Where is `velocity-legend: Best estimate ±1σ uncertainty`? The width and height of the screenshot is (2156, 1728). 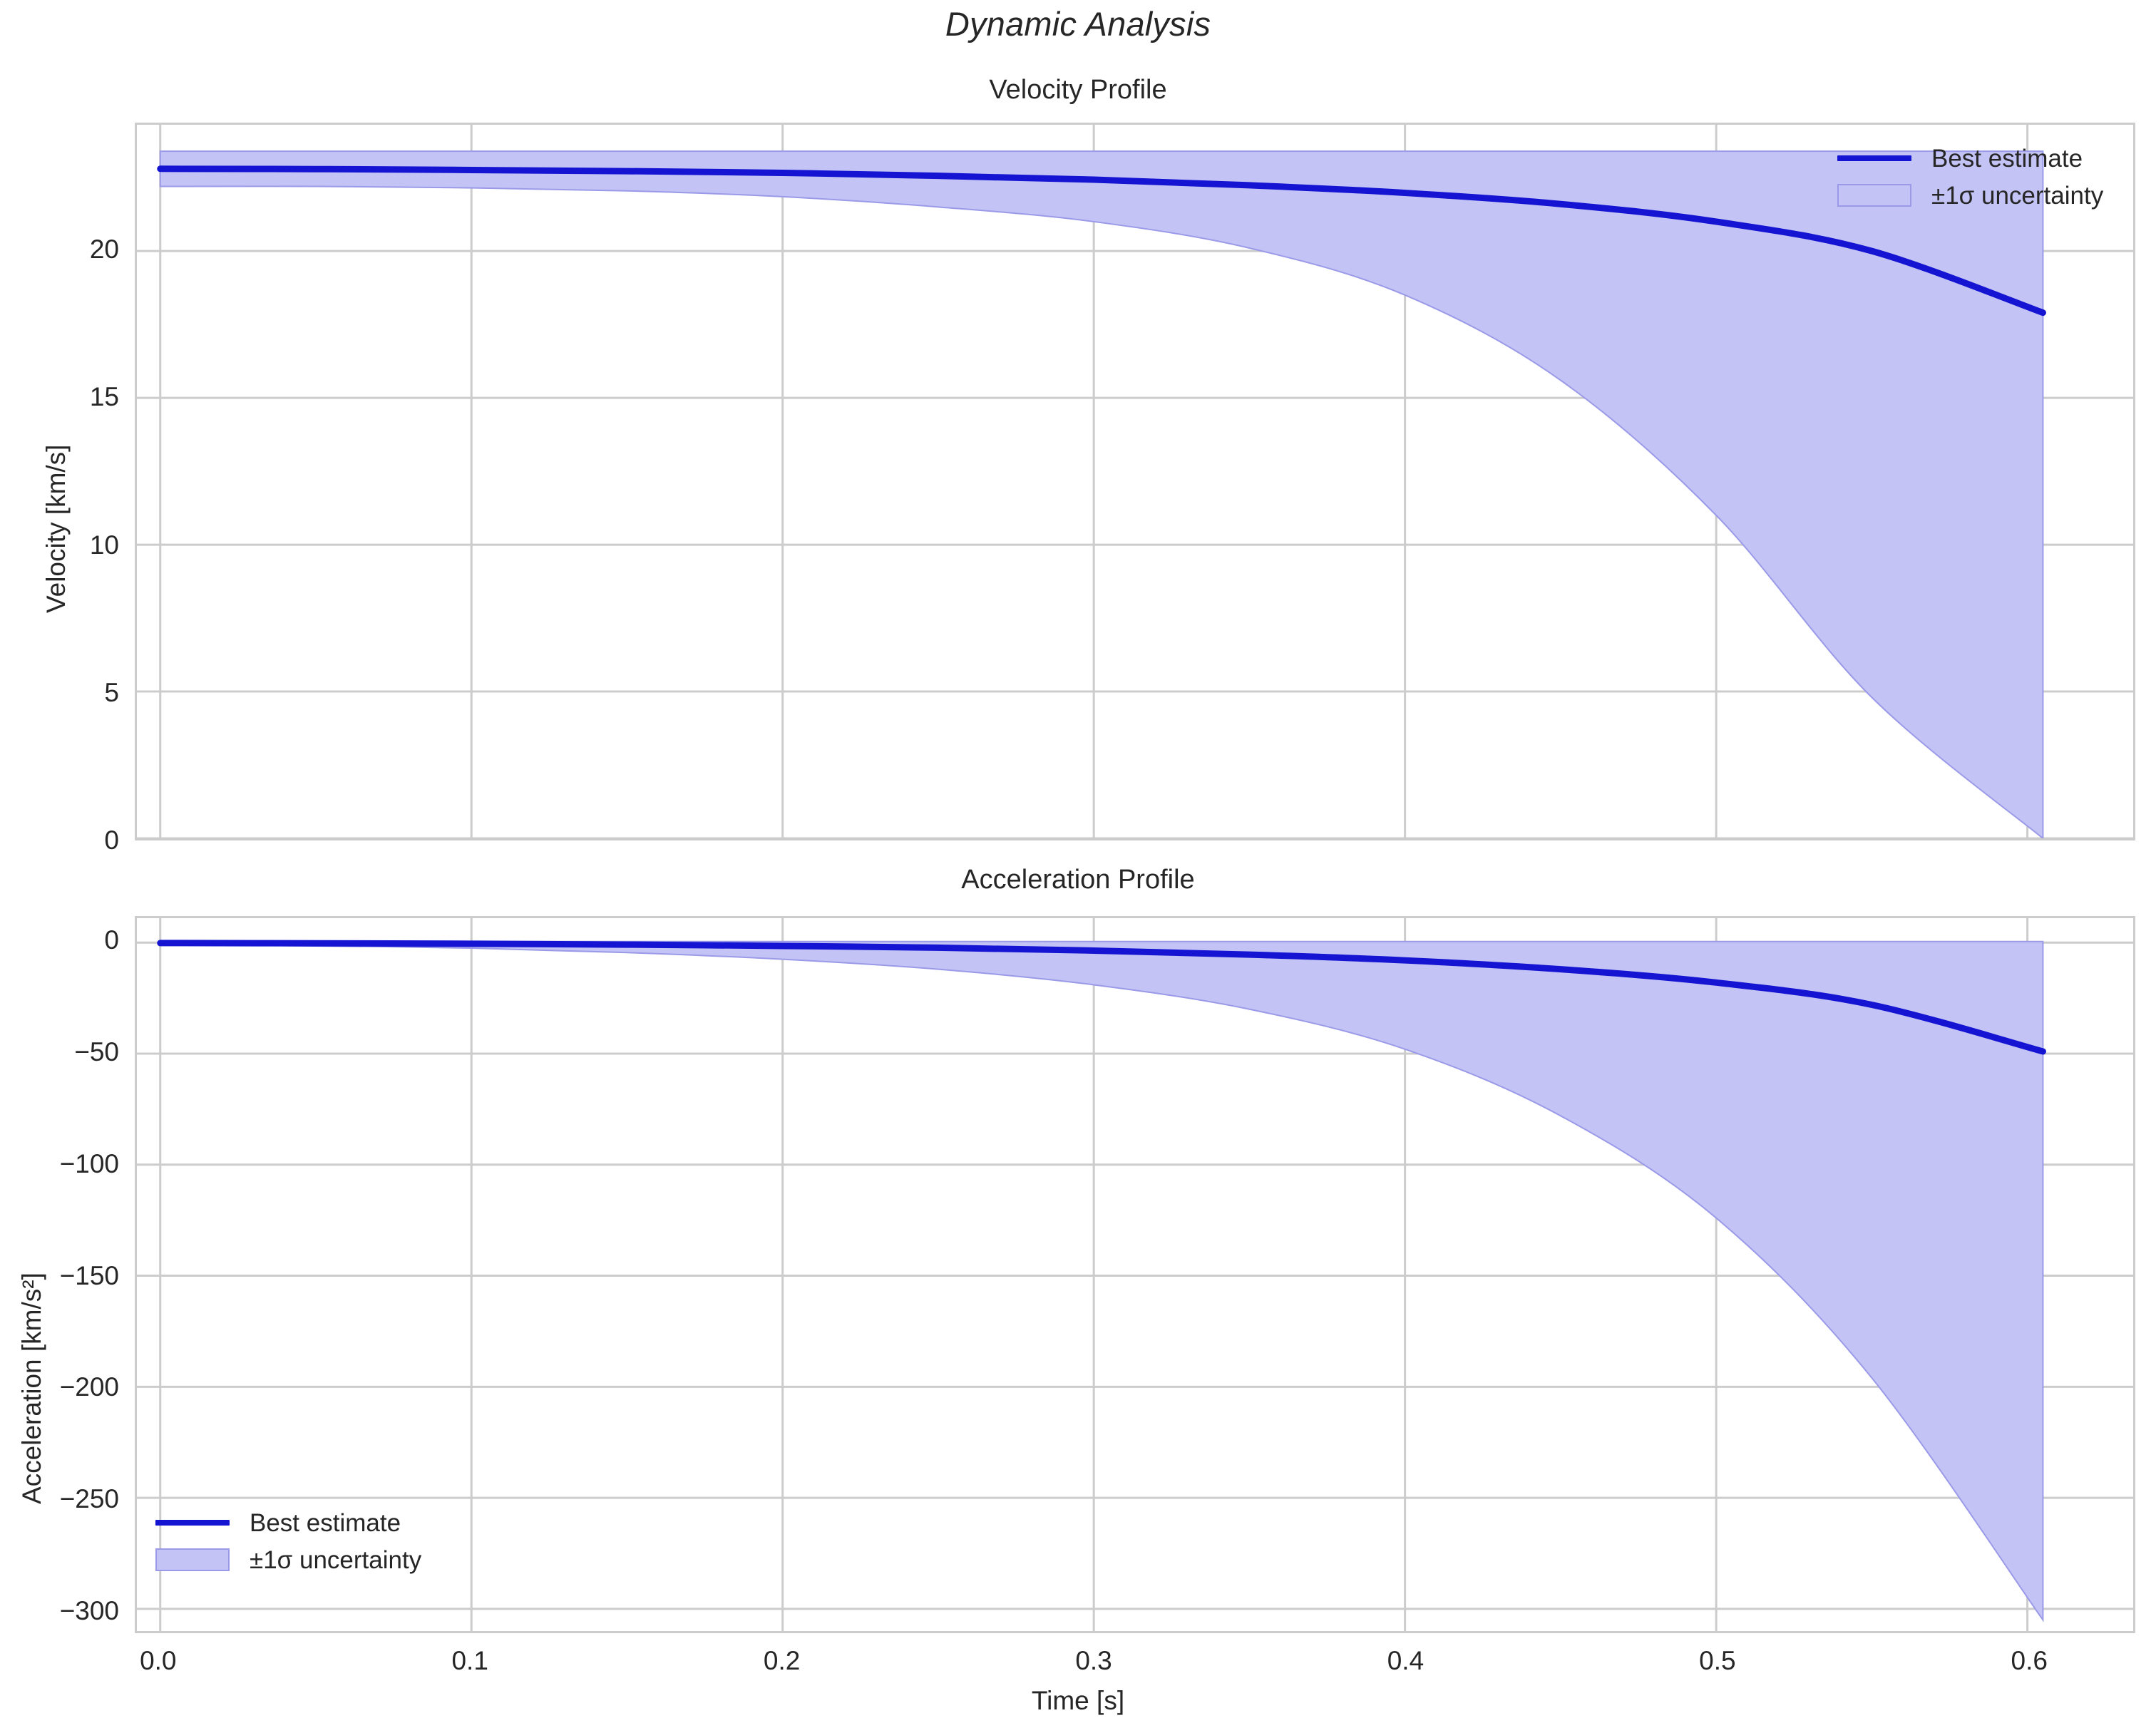 velocity-legend: Best estimate ±1σ uncertainty is located at coordinates (1970, 177).